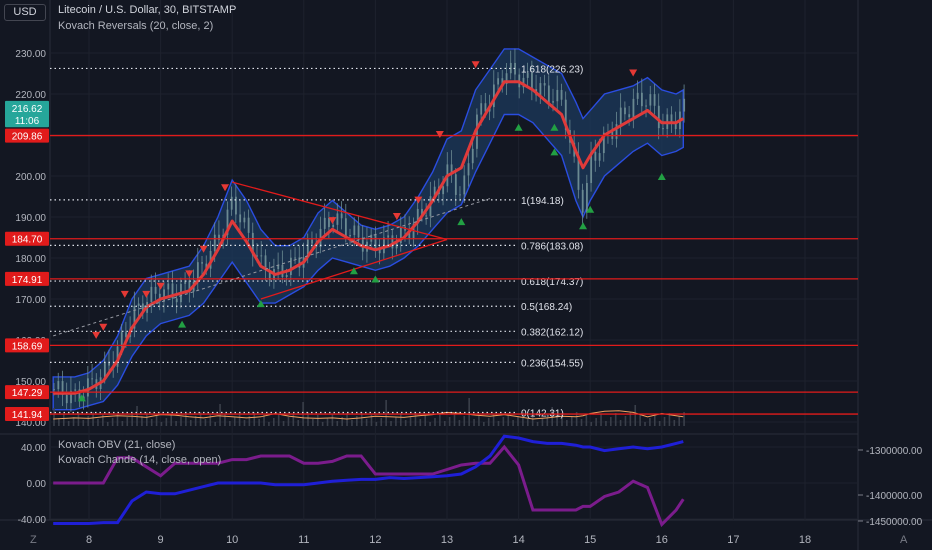  What do you see at coordinates (147, 10) in the screenshot?
I see `symbol-title: Litecoin / U.S. Dollar, 30, BITSTAMP` at bounding box center [147, 10].